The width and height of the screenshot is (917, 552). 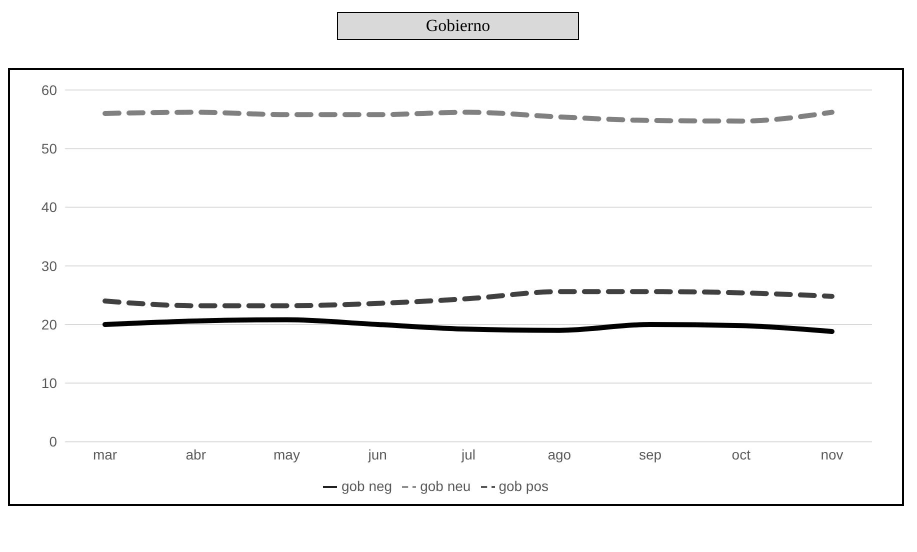 What do you see at coordinates (49, 266) in the screenshot?
I see `y-tick-label: 30` at bounding box center [49, 266].